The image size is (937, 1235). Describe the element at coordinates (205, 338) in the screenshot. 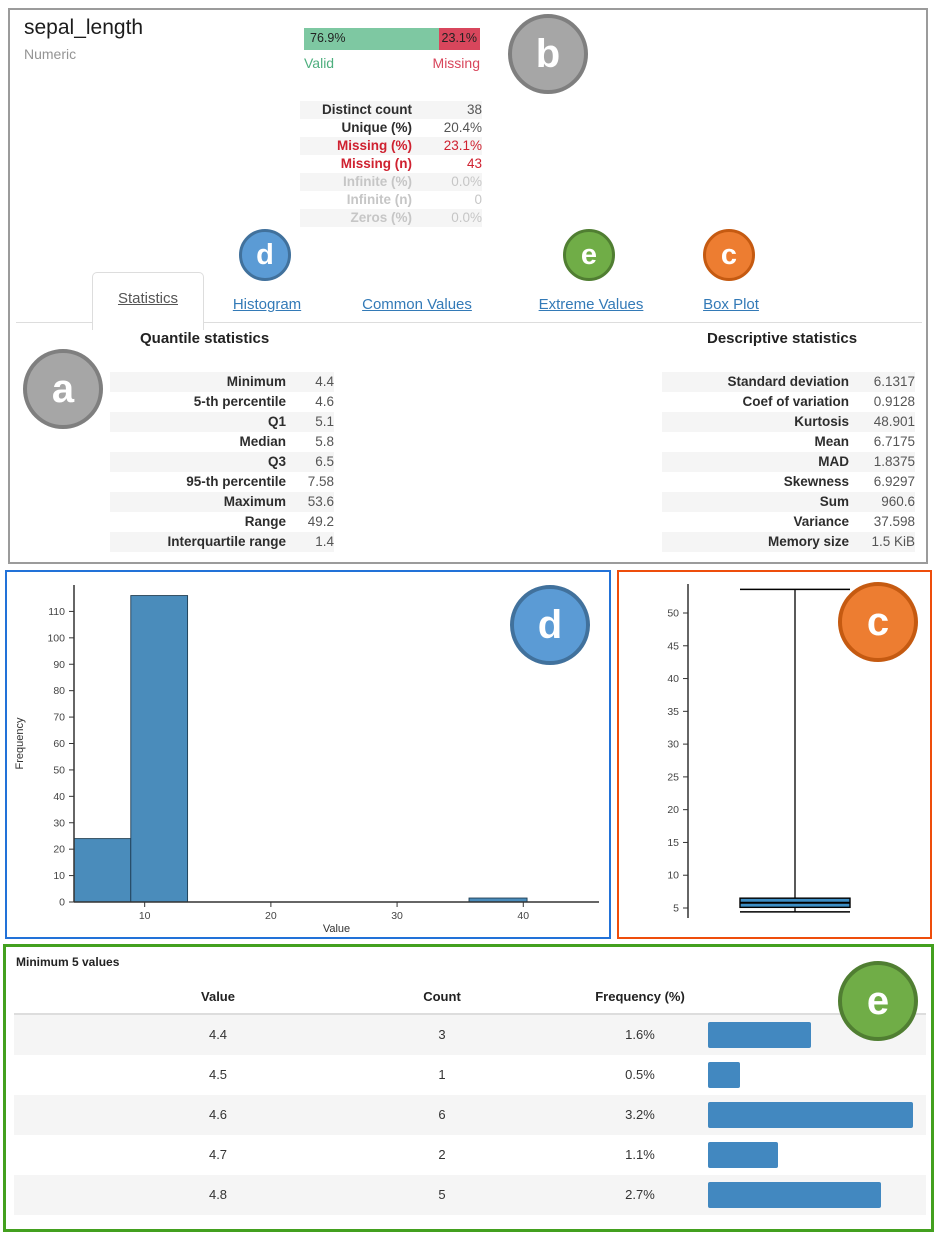

I see `quantile-statistics-heading: Quantile statistics` at that location.